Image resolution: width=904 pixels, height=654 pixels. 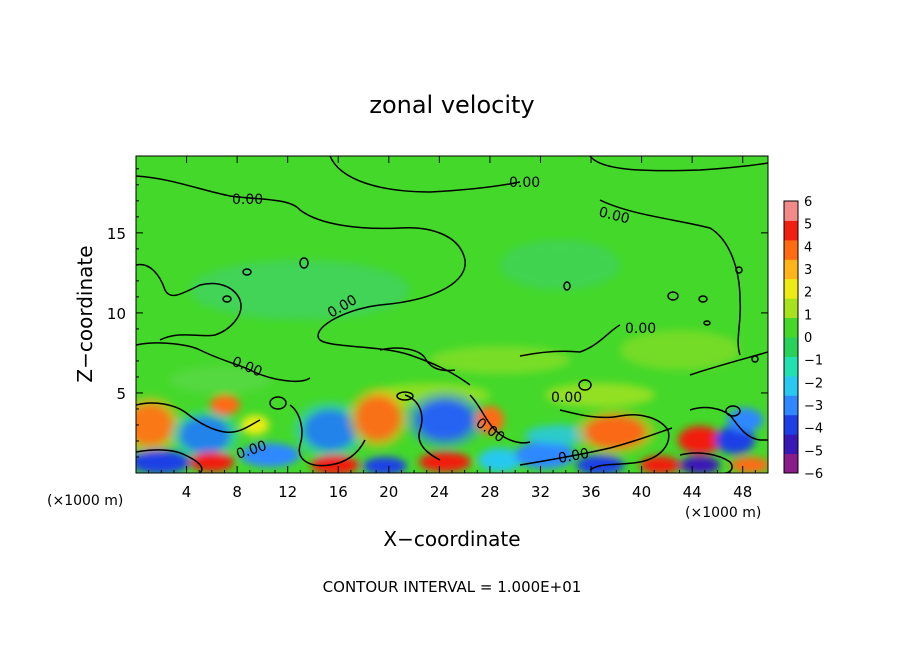 I want to click on x-axis-title: X−coordinate, so click(x=451, y=539).